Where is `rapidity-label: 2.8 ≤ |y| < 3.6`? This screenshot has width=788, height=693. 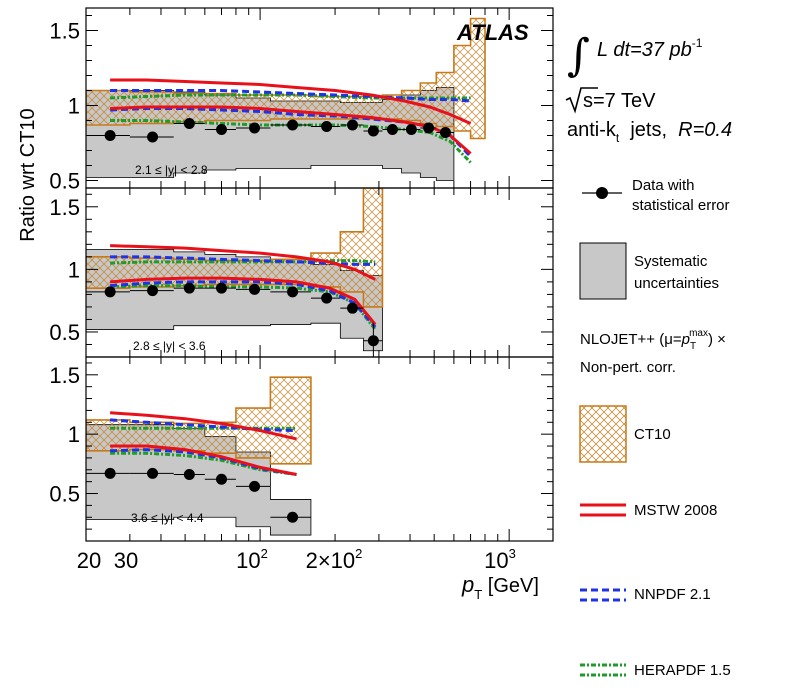 rapidity-label: 2.8 ≤ |y| < 3.6 is located at coordinates (169, 346).